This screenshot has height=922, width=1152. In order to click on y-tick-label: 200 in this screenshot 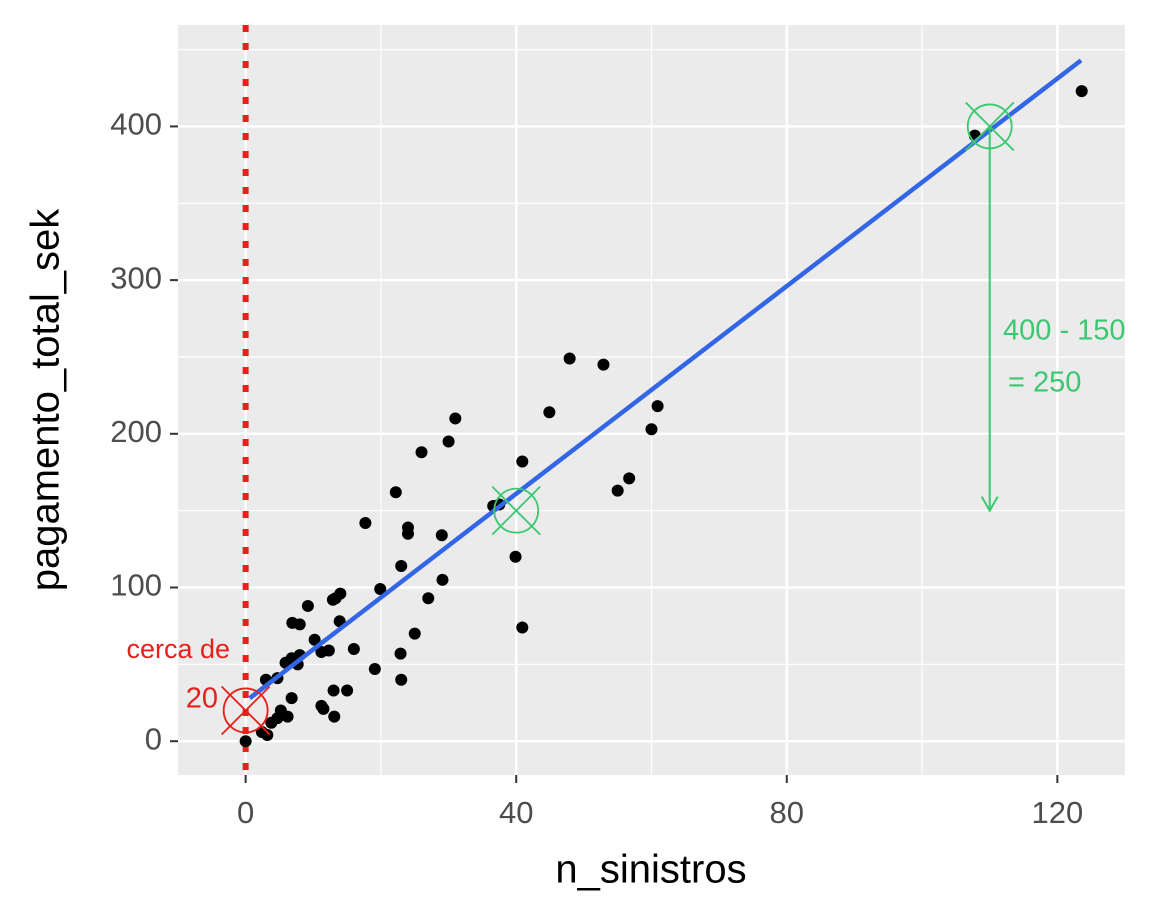, I will do `click(136, 431)`.